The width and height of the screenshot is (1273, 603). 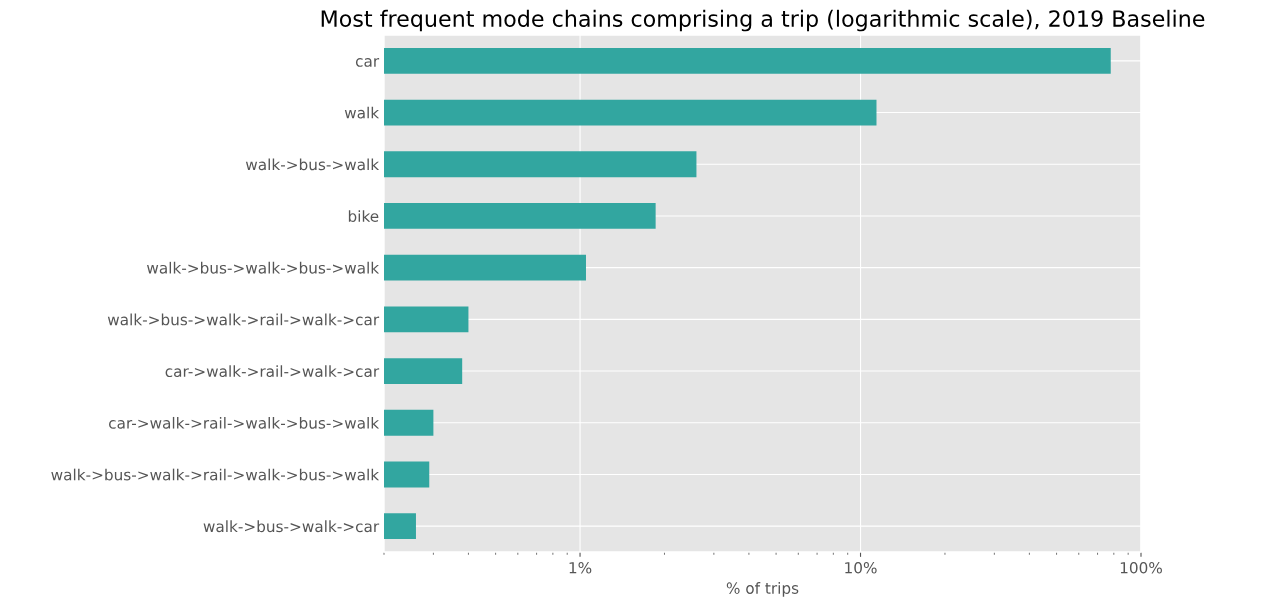 What do you see at coordinates (763, 20) in the screenshot?
I see `chart-title: Most frequent mode chains comprising a trip (logarithmic scale), 2019 Baseline` at bounding box center [763, 20].